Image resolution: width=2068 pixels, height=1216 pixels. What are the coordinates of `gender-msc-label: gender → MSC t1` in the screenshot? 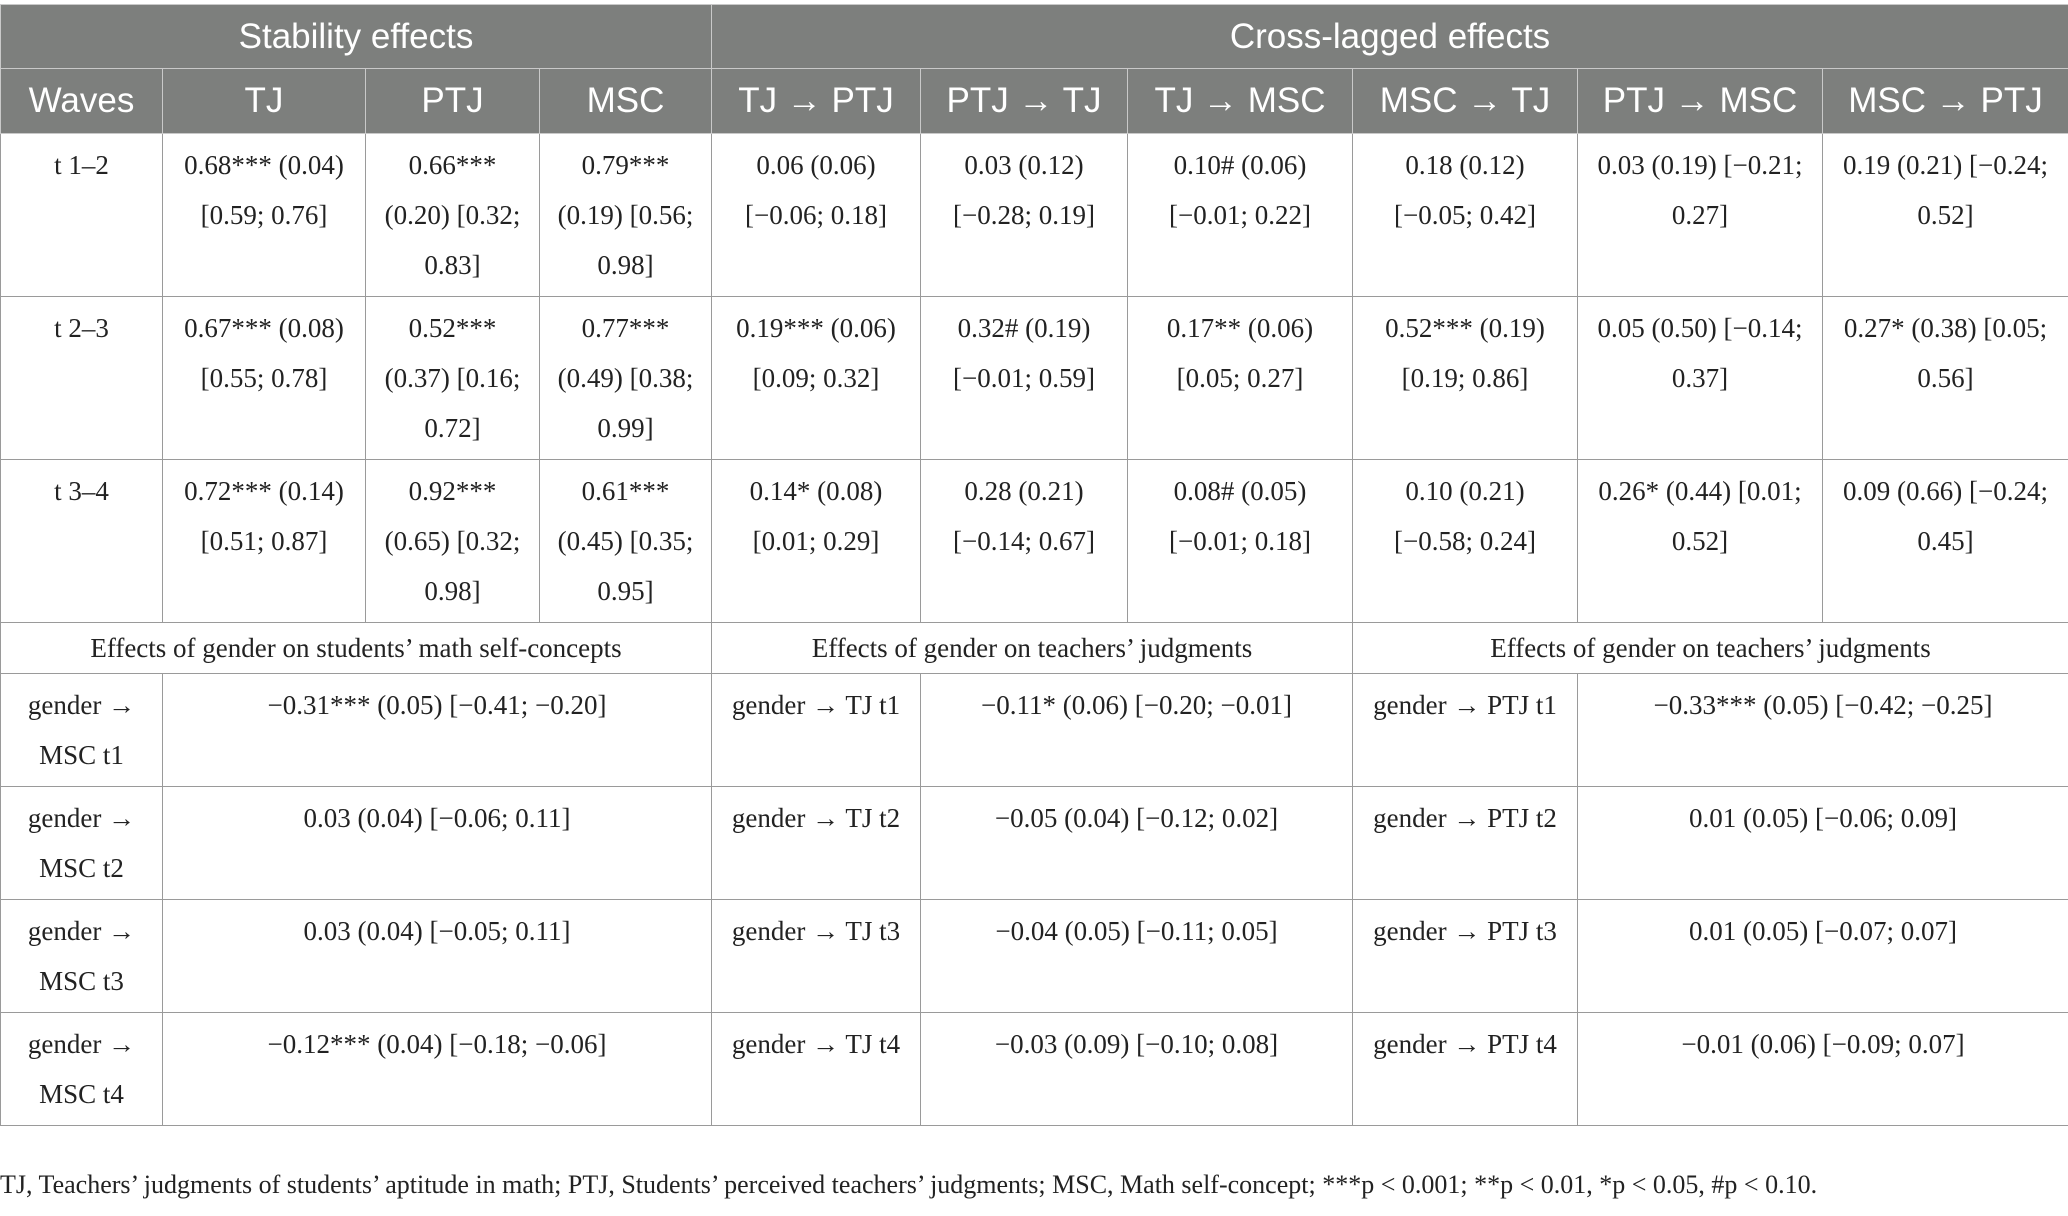 It's located at (81, 730).